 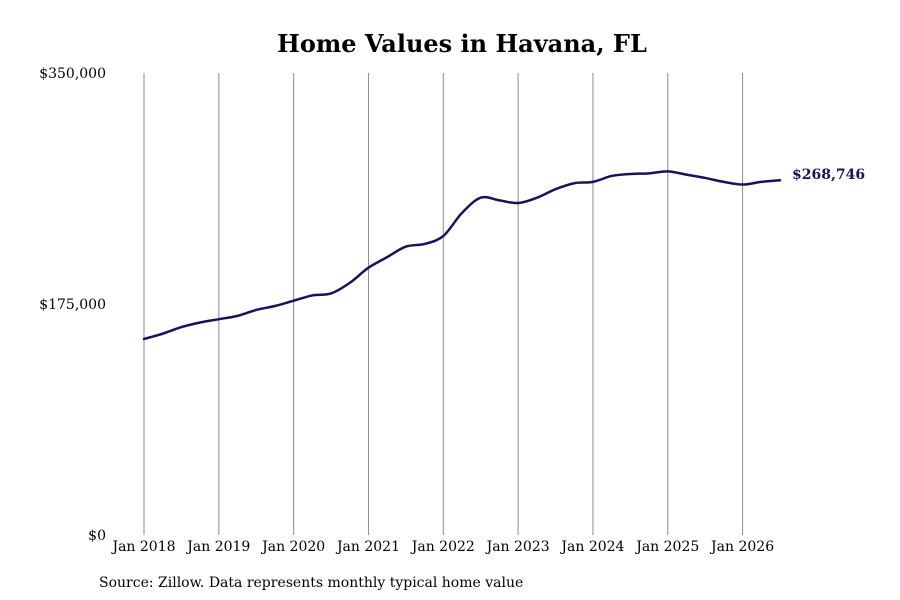 What do you see at coordinates (367, 547) in the screenshot?
I see `x-tick-label: Jan 2021` at bounding box center [367, 547].